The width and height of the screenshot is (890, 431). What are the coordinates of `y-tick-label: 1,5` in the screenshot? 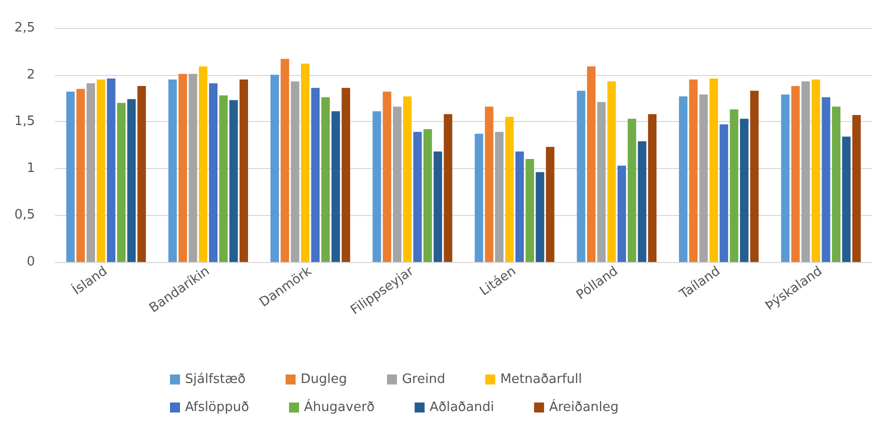 It's located at (24, 122).